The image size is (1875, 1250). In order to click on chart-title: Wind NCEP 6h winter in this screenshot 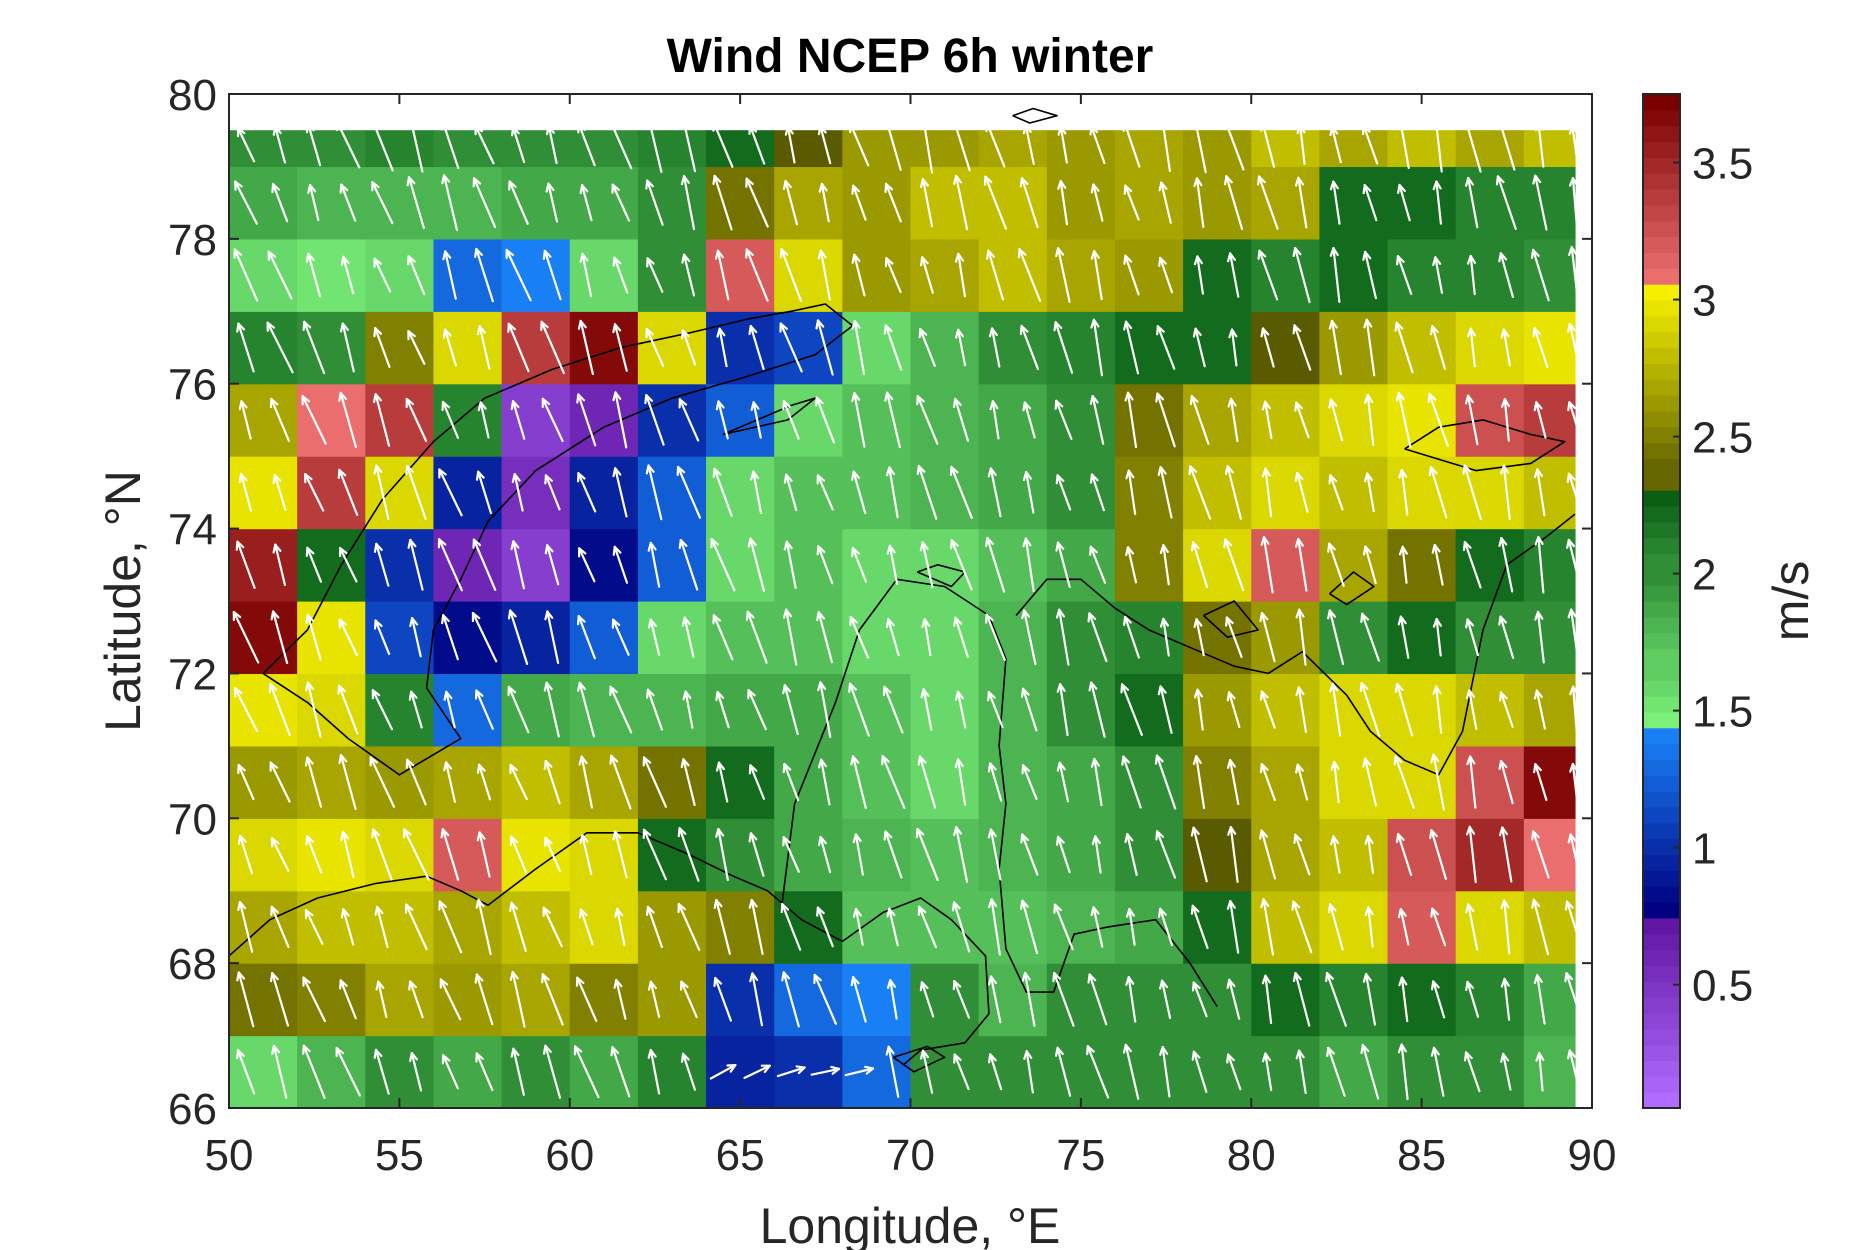, I will do `click(910, 56)`.